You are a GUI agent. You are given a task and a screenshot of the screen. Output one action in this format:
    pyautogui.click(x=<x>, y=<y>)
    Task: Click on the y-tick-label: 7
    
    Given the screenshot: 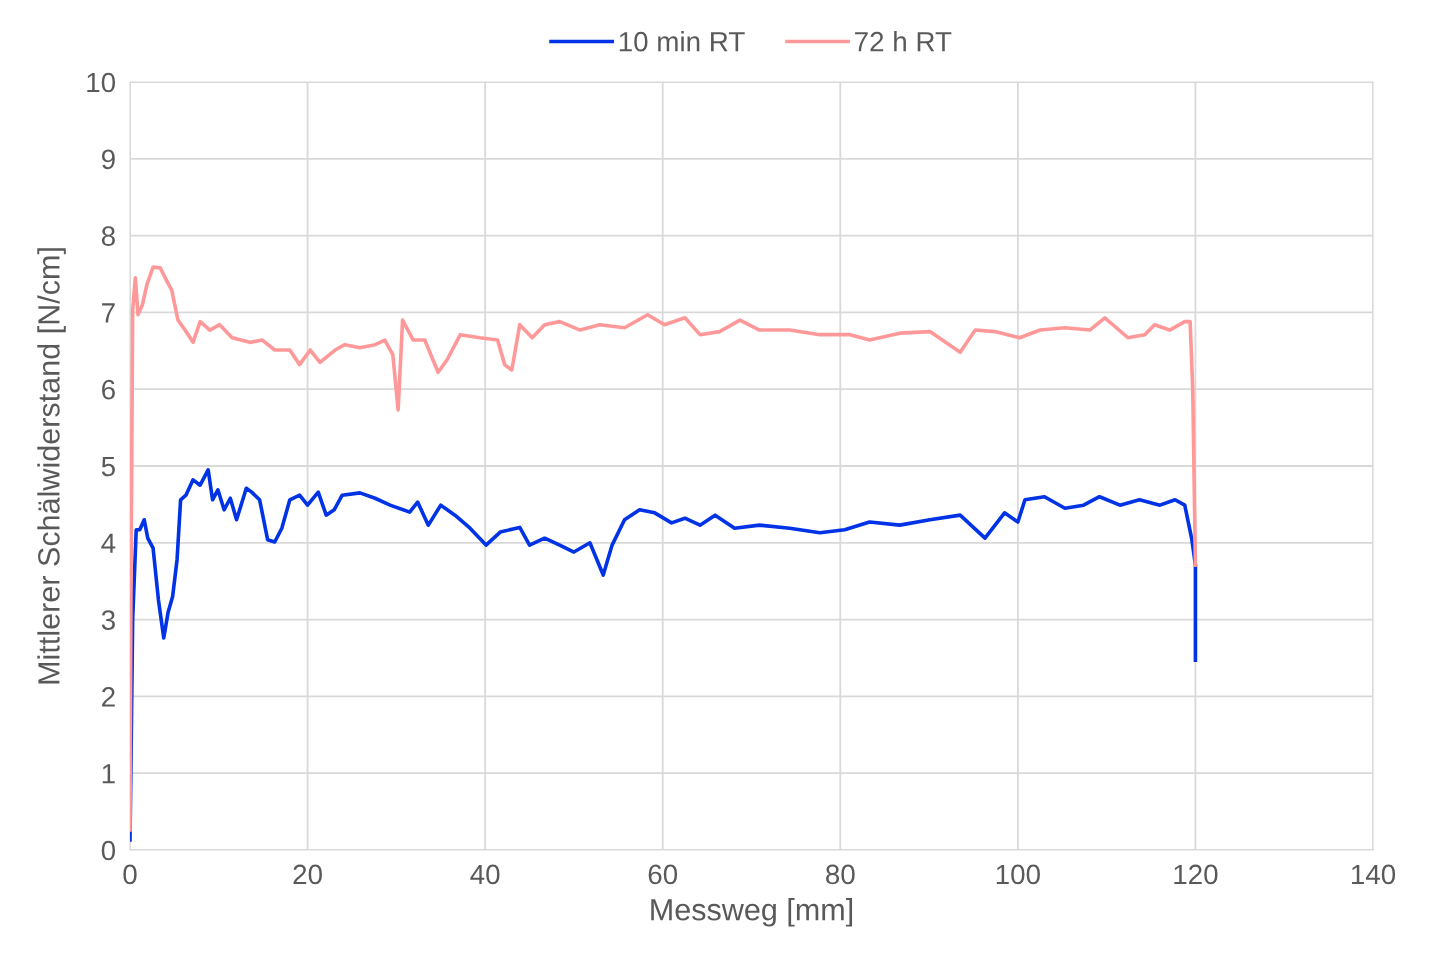 What is the action you would take?
    pyautogui.click(x=108, y=313)
    